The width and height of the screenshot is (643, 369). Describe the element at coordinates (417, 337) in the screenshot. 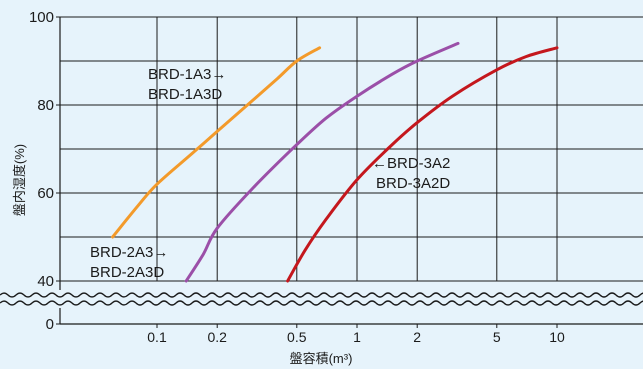

I see `x-tick-label: 2` at that location.